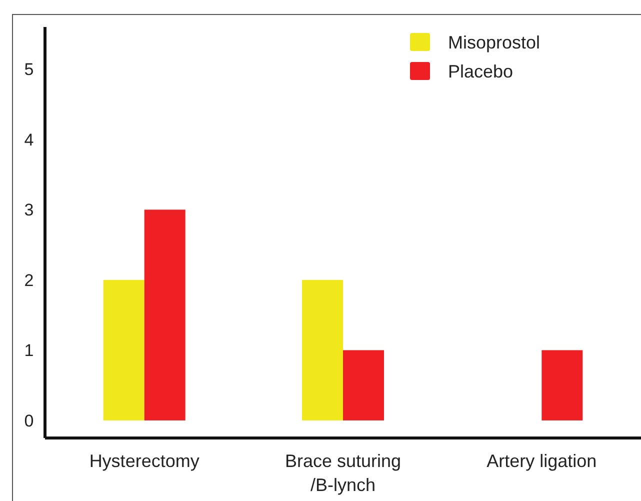 The height and width of the screenshot is (501, 641). Describe the element at coordinates (541, 461) in the screenshot. I see `x-tick-label: Artery ligation` at that location.